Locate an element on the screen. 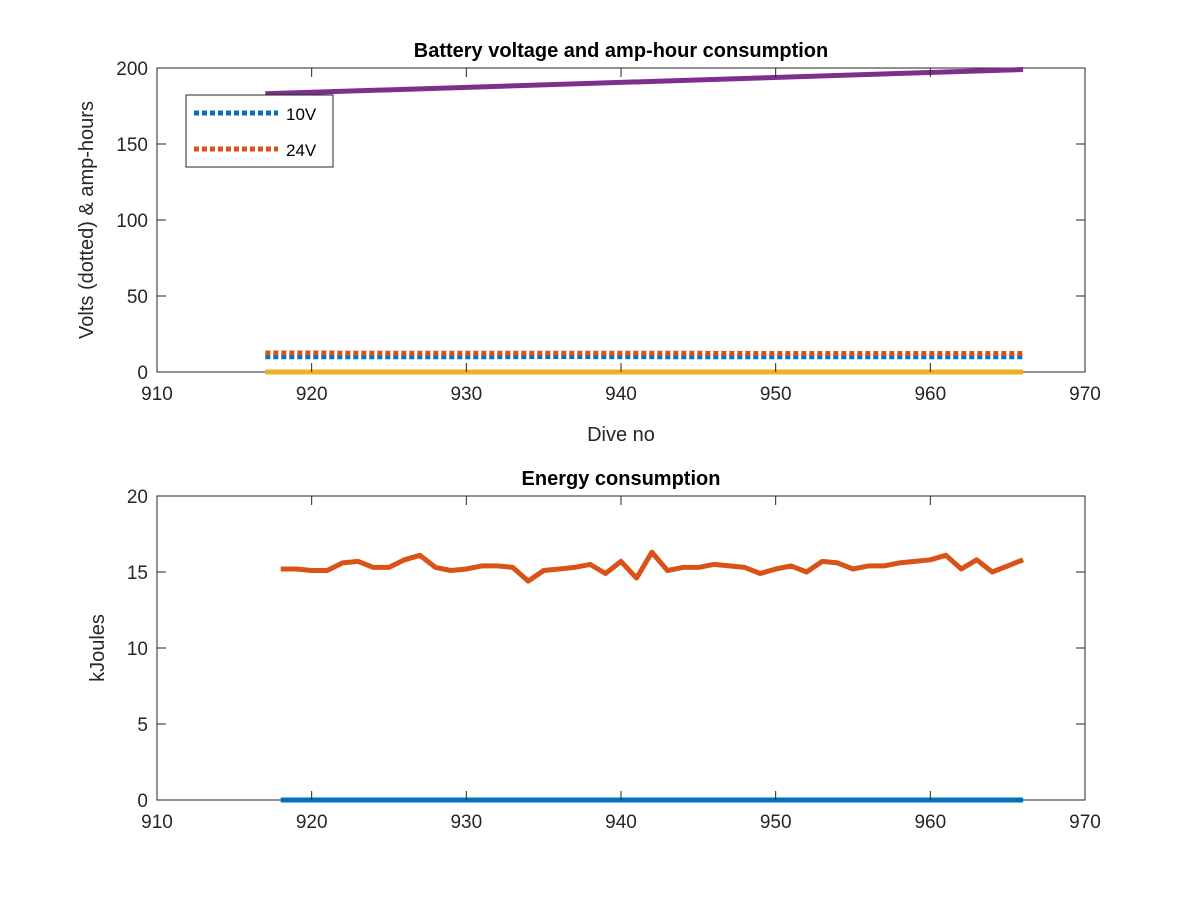 This screenshot has height=900, width=1200. voltage-y-tick-label: 150 is located at coordinates (132, 145).